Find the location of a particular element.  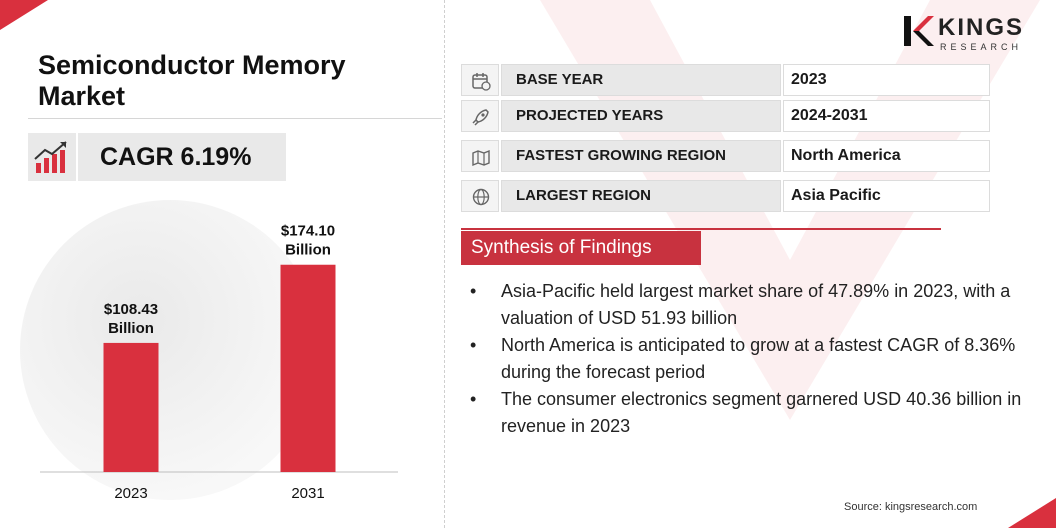

info-label: FASTEST GROWING REGION is located at coordinates (641, 156).